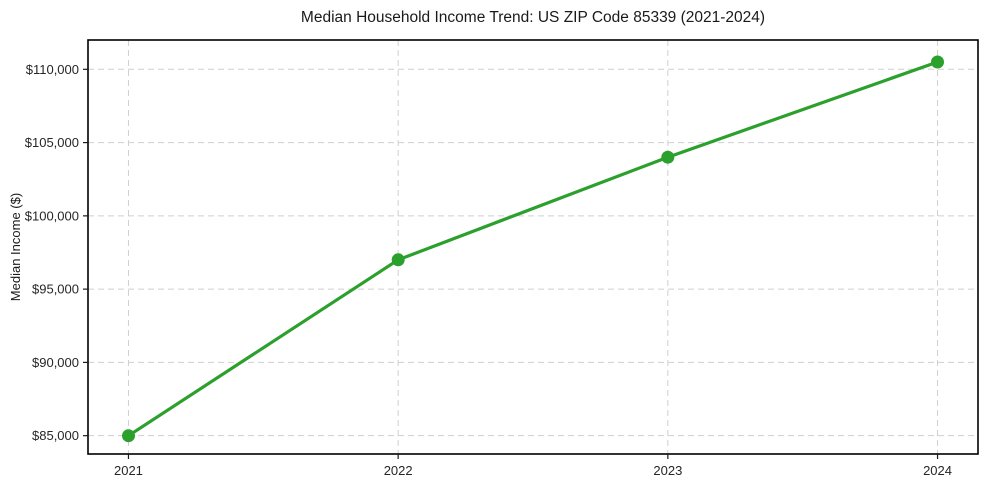 The height and width of the screenshot is (490, 989). Describe the element at coordinates (128, 470) in the screenshot. I see `x-tick-label: 2021` at that location.